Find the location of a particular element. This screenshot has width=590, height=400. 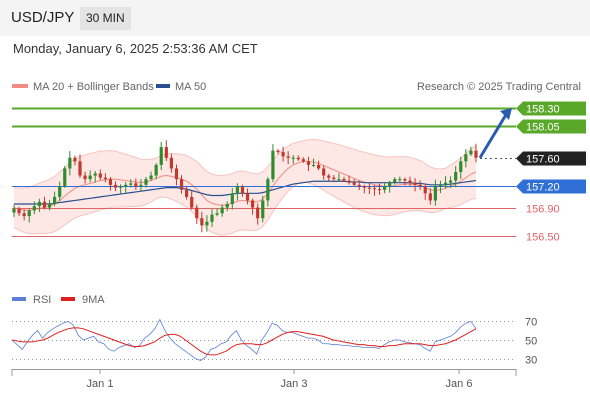

rsi-tick-label-50: 50 is located at coordinates (531, 342).